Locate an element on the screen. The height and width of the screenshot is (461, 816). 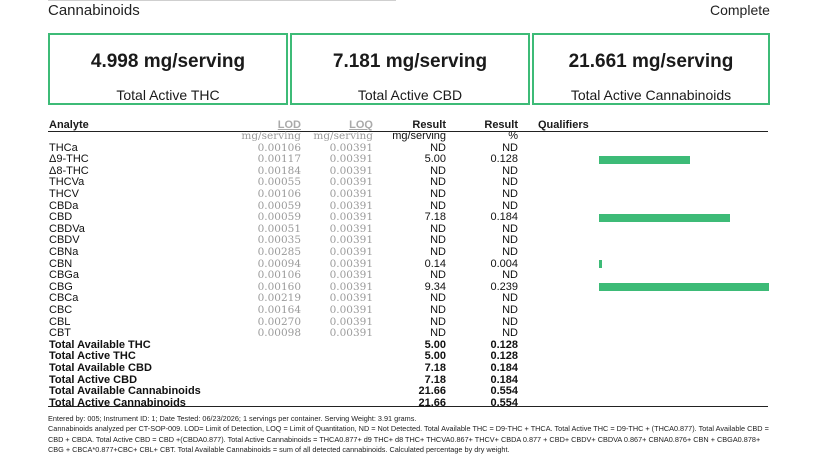
header-result-mg: Result is located at coordinates (429, 125).